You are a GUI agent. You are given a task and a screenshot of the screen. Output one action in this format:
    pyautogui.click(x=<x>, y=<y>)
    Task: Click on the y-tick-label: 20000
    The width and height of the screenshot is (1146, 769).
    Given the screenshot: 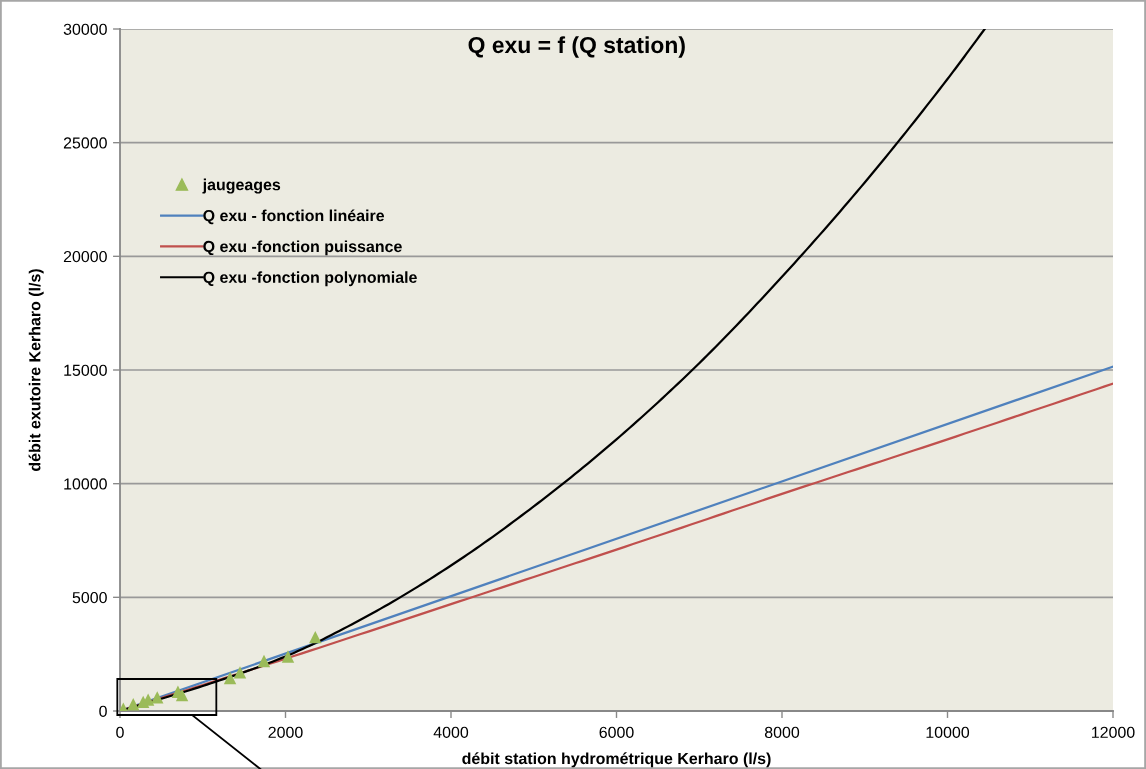 What is the action you would take?
    pyautogui.click(x=85, y=256)
    